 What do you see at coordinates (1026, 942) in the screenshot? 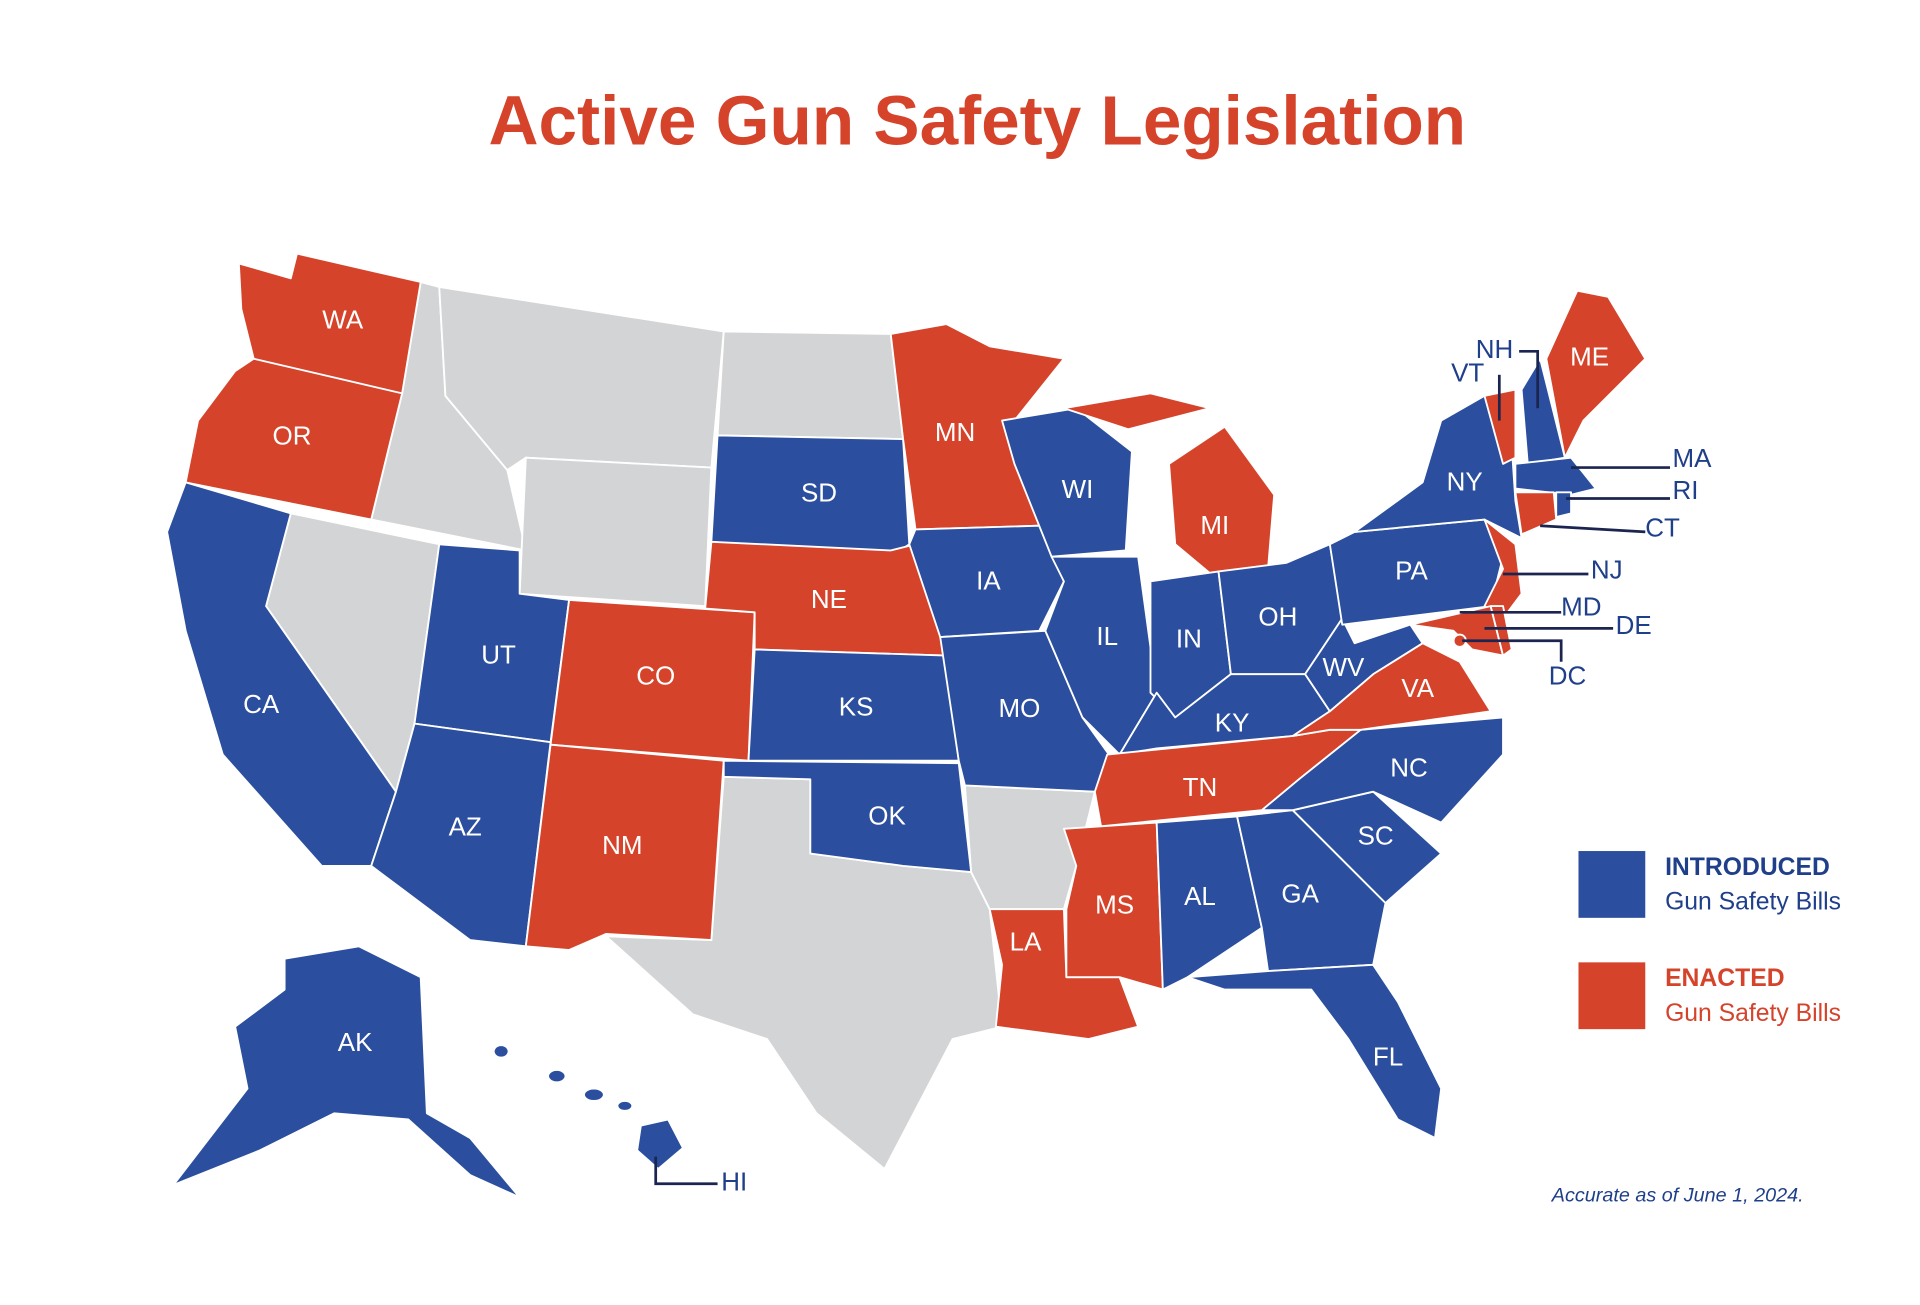
I see `state-label: LA` at bounding box center [1026, 942].